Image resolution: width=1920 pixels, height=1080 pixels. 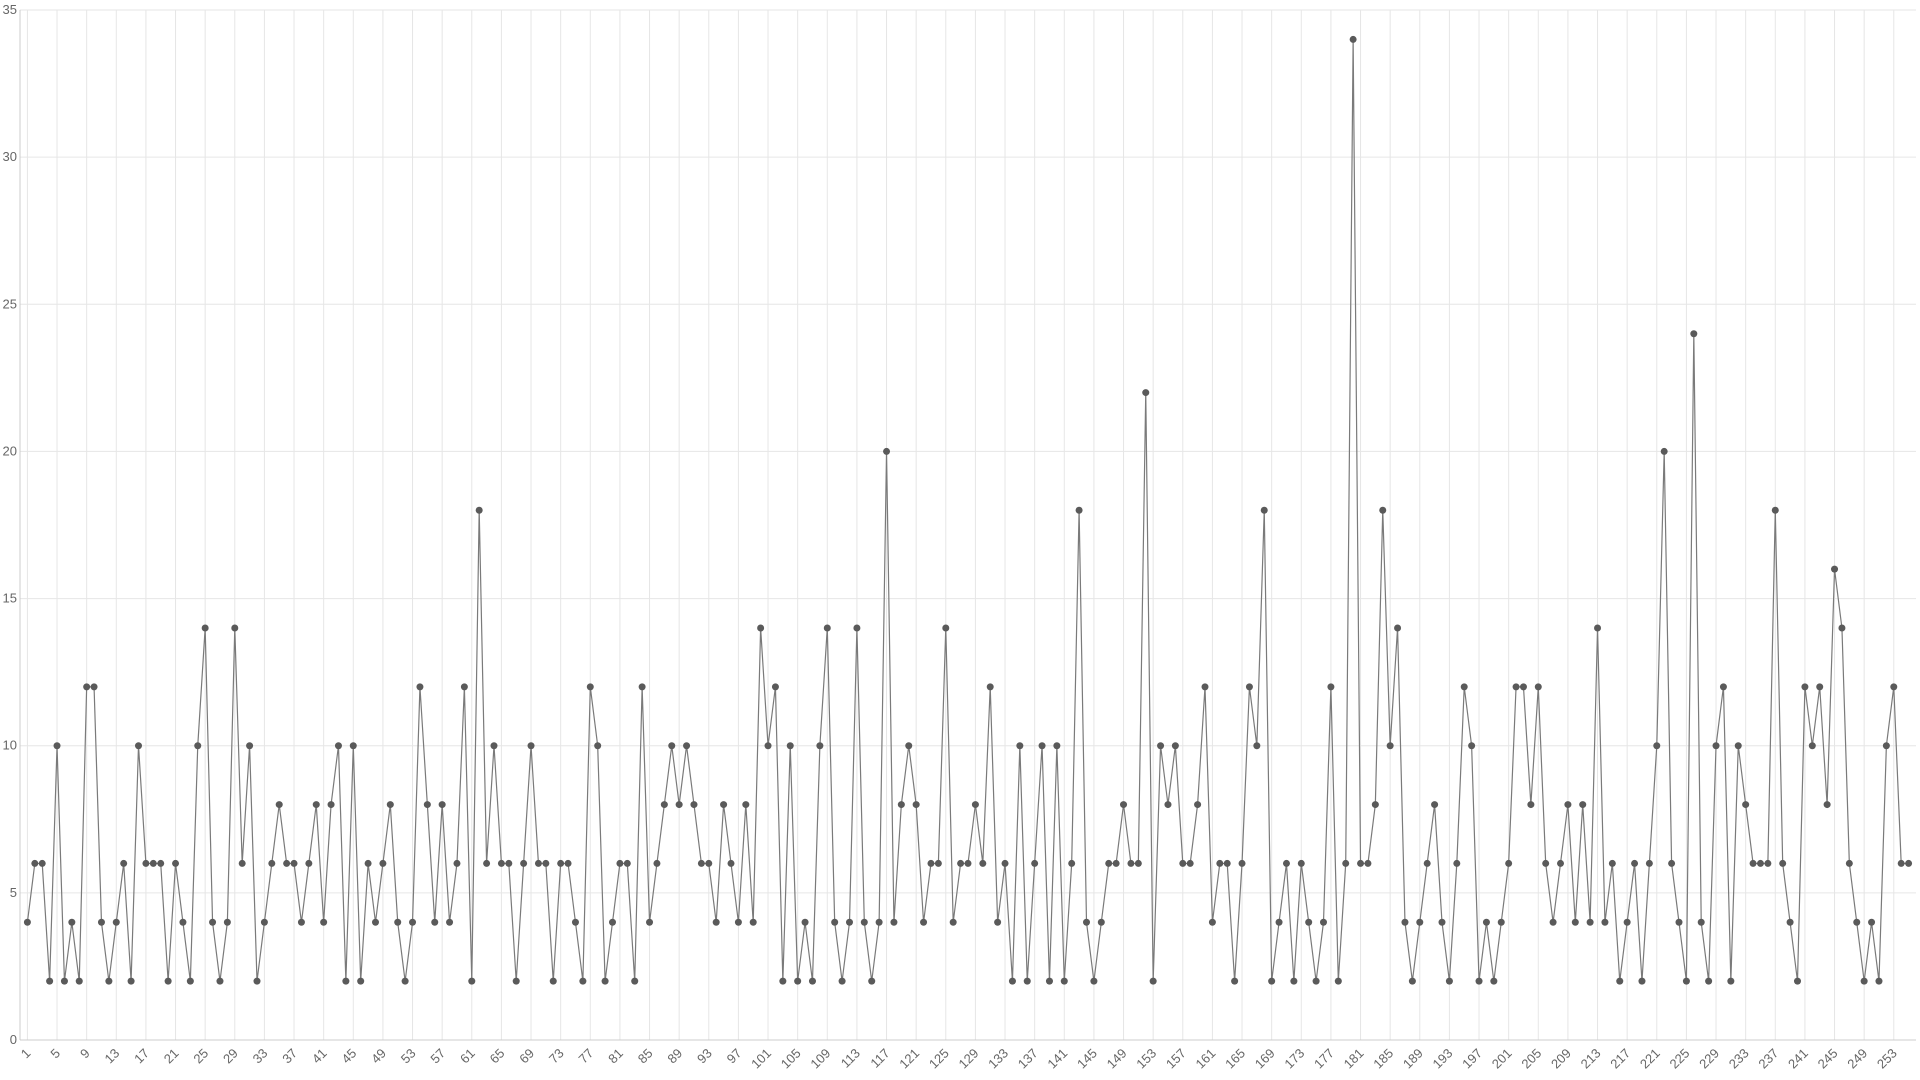 What do you see at coordinates (13, 1039) in the screenshot?
I see `y-tick-label: 0` at bounding box center [13, 1039].